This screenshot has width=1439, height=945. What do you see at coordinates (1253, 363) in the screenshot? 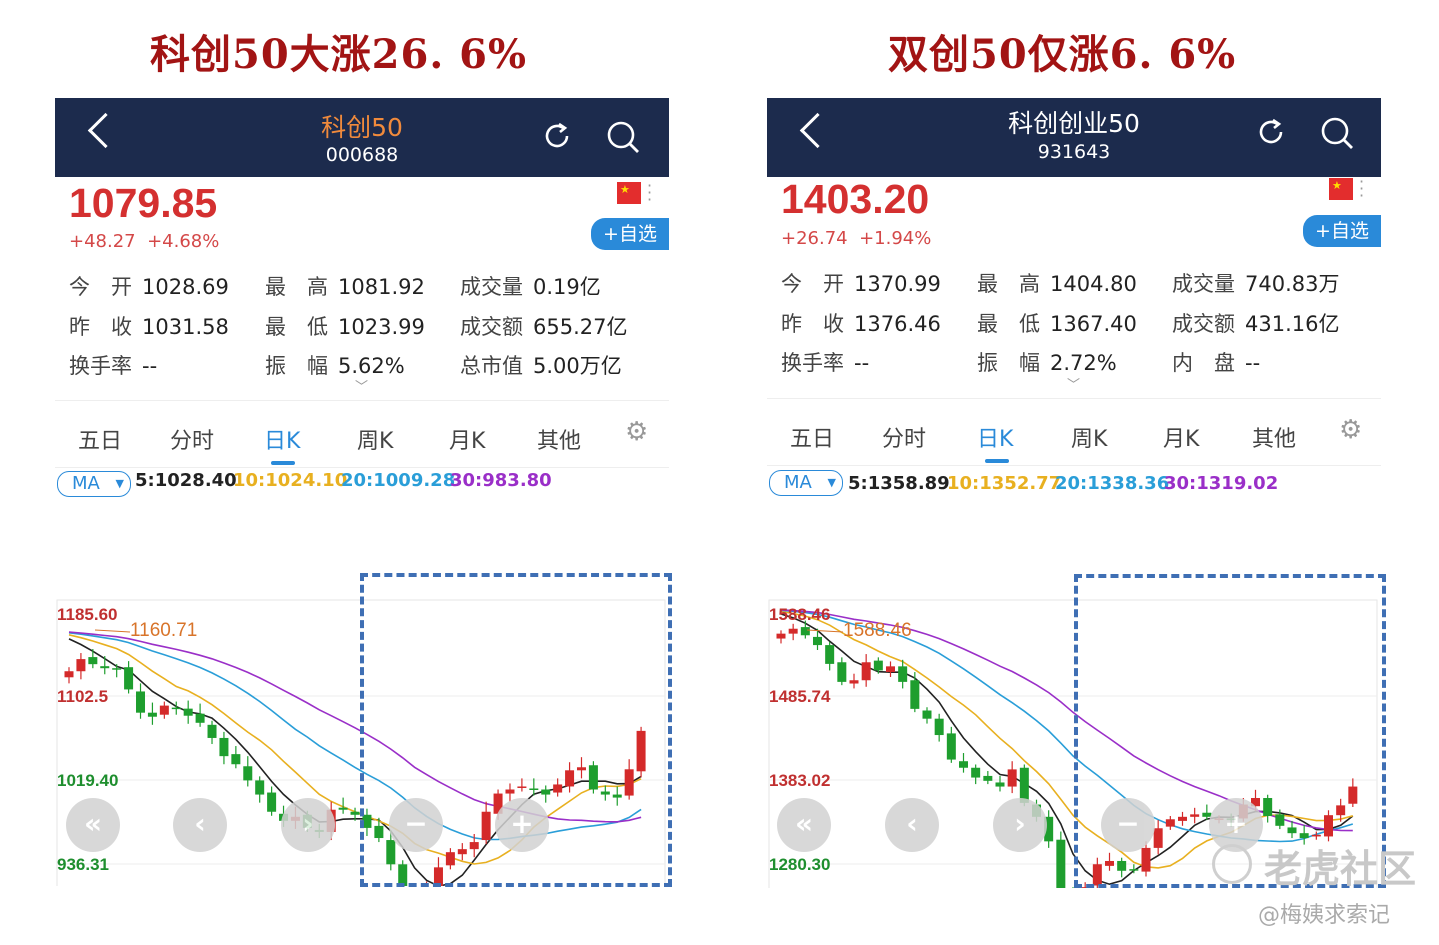
I see `stat-value: --` at bounding box center [1253, 363].